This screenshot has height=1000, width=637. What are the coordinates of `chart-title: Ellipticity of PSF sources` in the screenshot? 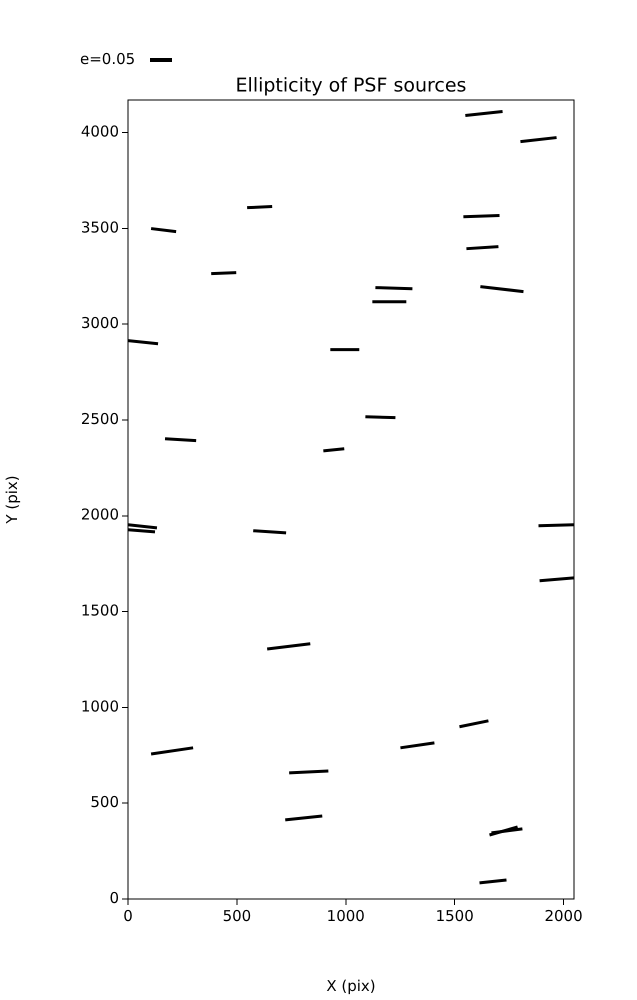 It's located at (351, 85).